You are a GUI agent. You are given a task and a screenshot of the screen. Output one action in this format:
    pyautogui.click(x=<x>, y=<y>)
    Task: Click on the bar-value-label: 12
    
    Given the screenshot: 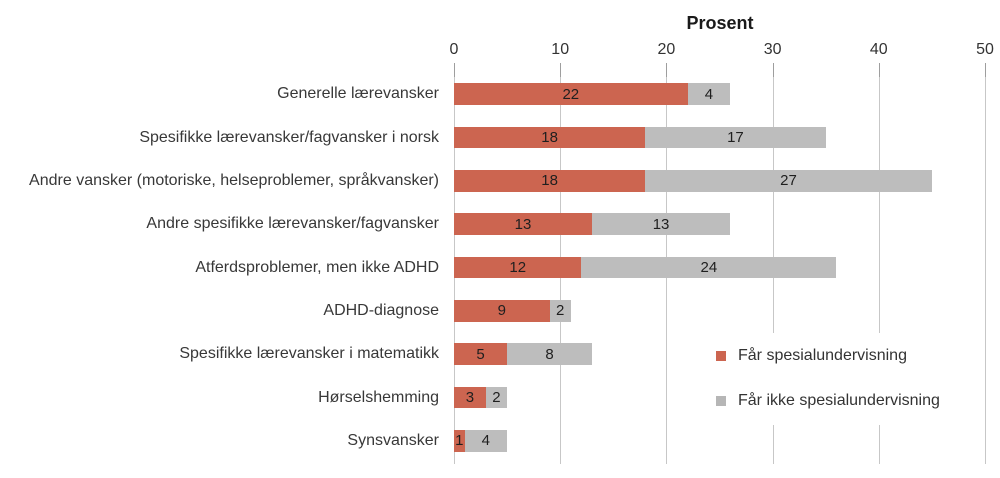 What is the action you would take?
    pyautogui.click(x=518, y=267)
    